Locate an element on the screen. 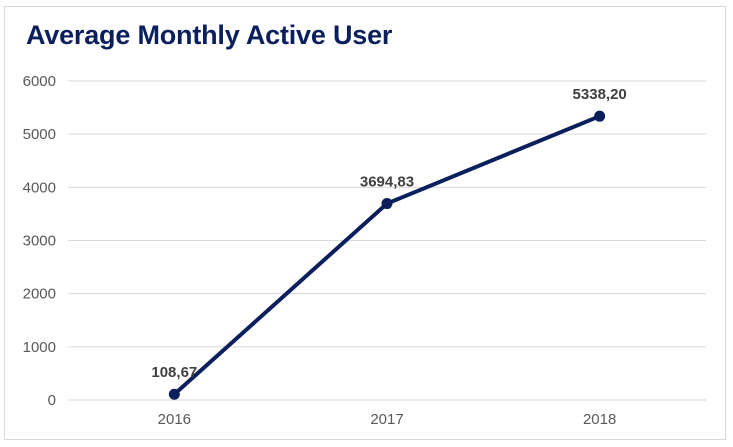 The image size is (733, 447). data-label: 5338,20 is located at coordinates (600, 94).